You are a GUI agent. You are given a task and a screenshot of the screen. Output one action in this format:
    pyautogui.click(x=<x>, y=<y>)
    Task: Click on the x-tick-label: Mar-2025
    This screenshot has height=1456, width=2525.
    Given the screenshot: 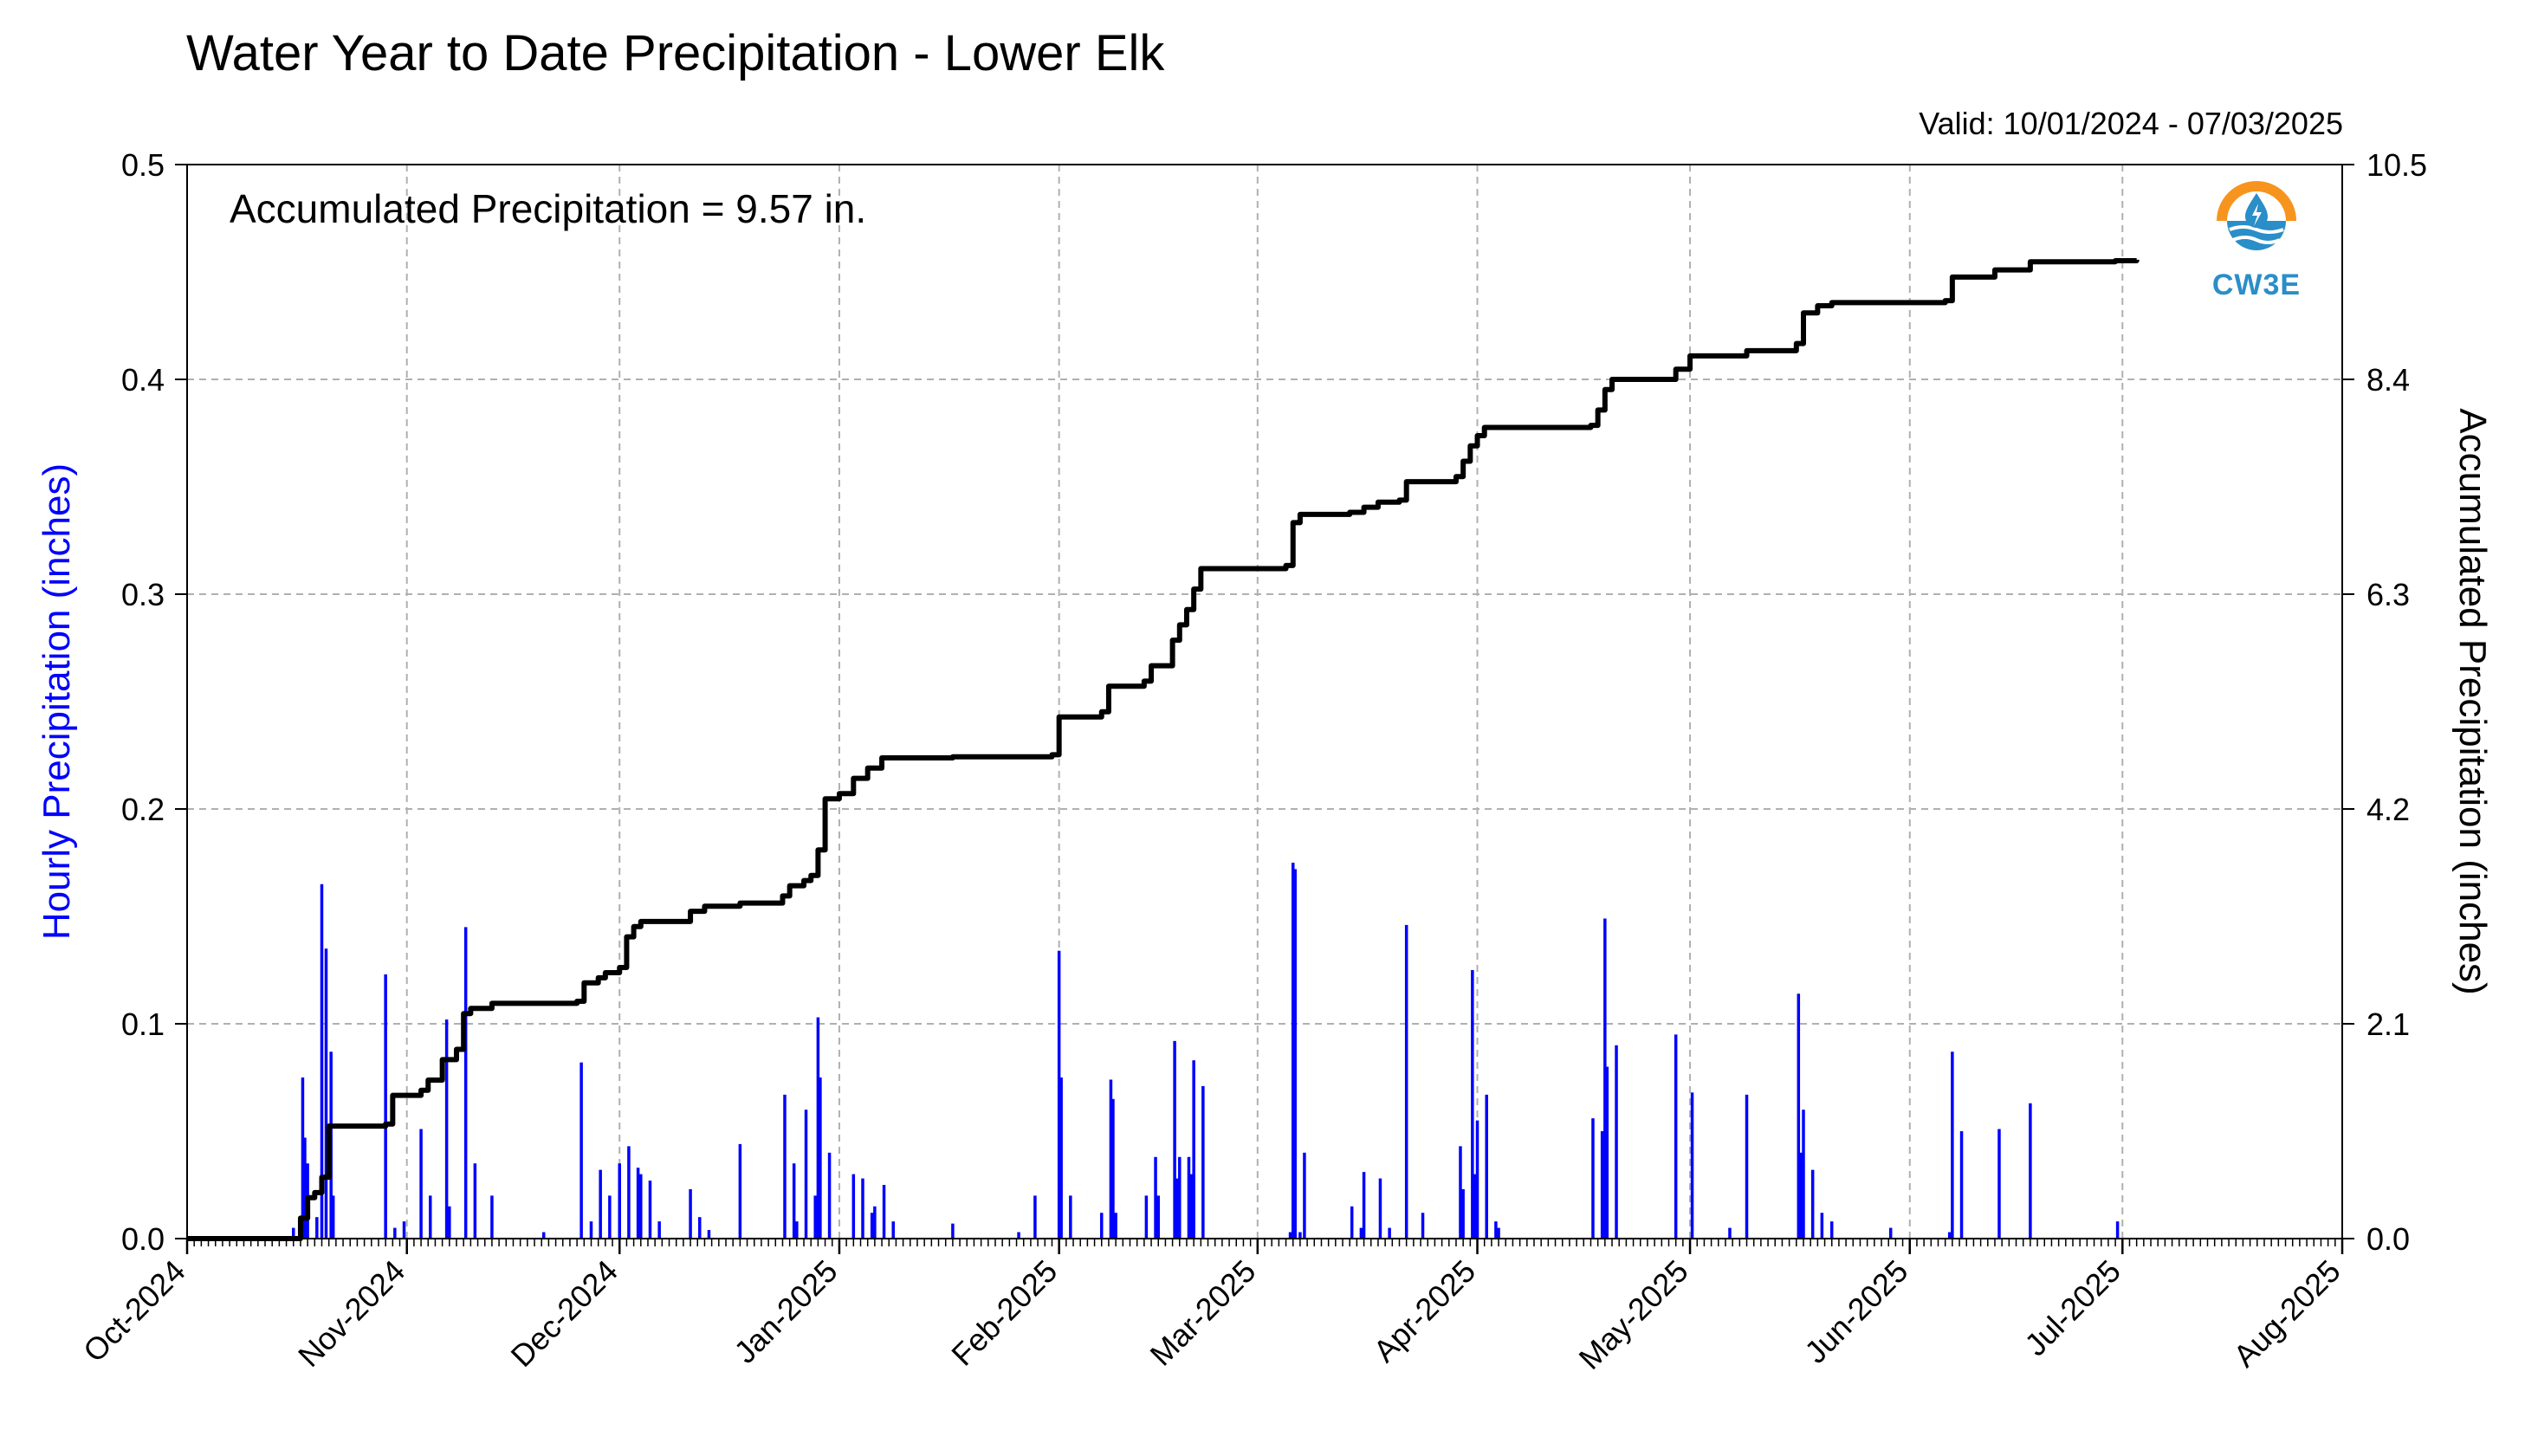 What is the action you would take?
    pyautogui.click(x=1203, y=1313)
    